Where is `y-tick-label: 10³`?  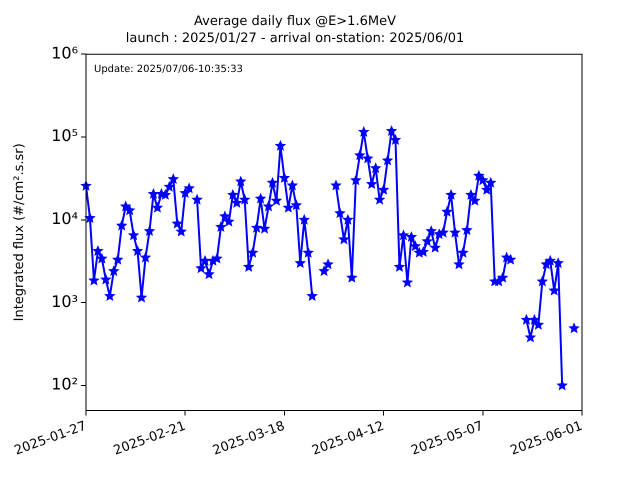 y-tick-label: 10³ is located at coordinates (64, 301).